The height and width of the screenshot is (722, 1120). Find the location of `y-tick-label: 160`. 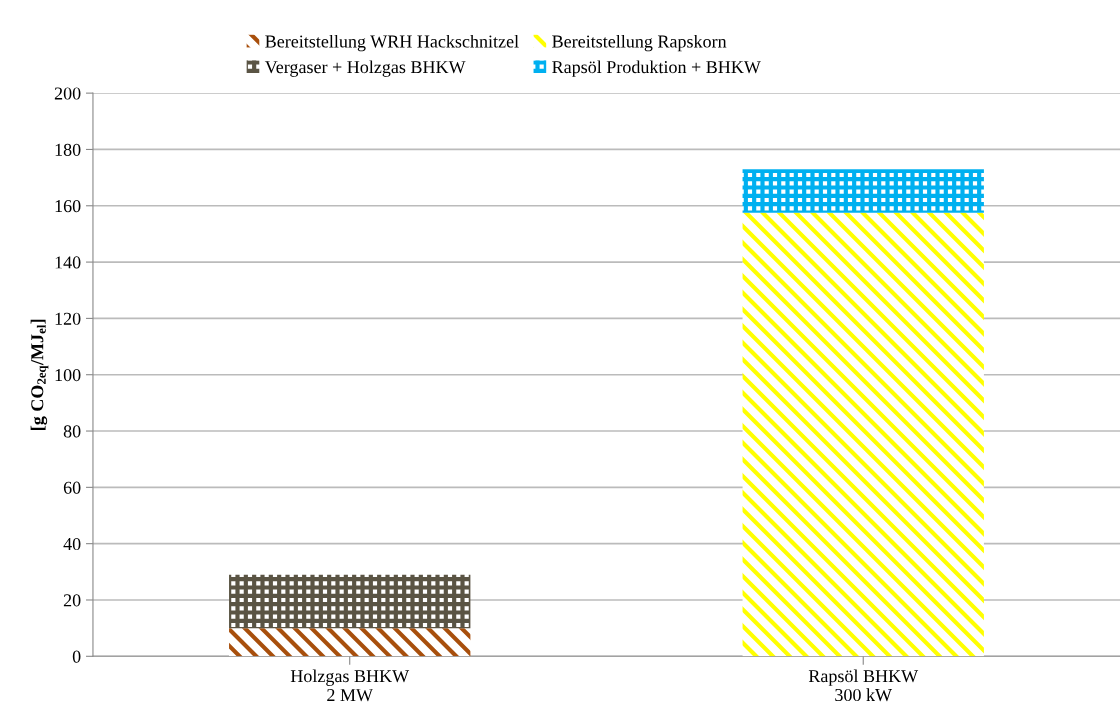

y-tick-label: 160 is located at coordinates (68, 206).